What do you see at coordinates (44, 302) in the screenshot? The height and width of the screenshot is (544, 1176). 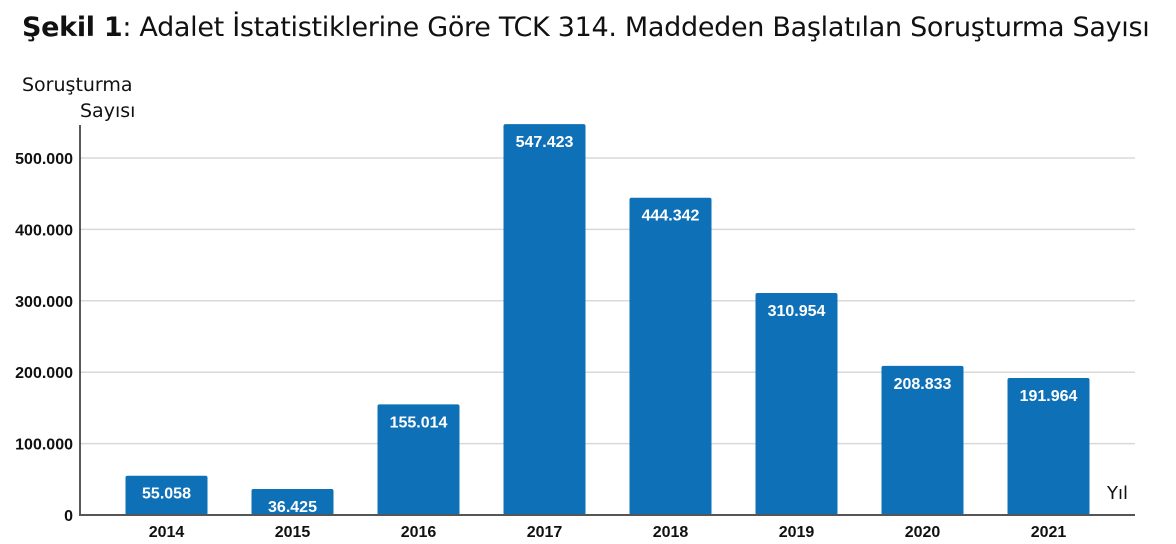 I see `y-tick-label: 300.000` at bounding box center [44, 302].